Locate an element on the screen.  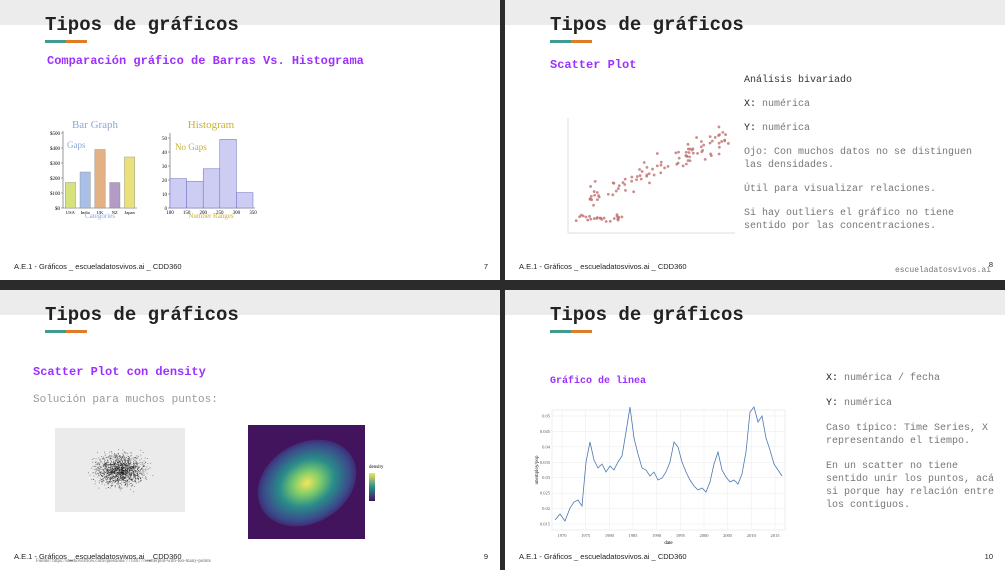
x-tick-label: 2005 is located at coordinates (728, 535).